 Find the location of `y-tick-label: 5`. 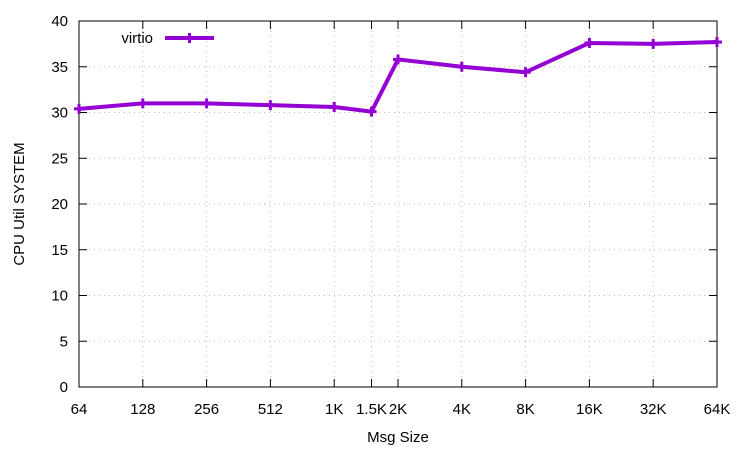

y-tick-label: 5 is located at coordinates (64, 341).